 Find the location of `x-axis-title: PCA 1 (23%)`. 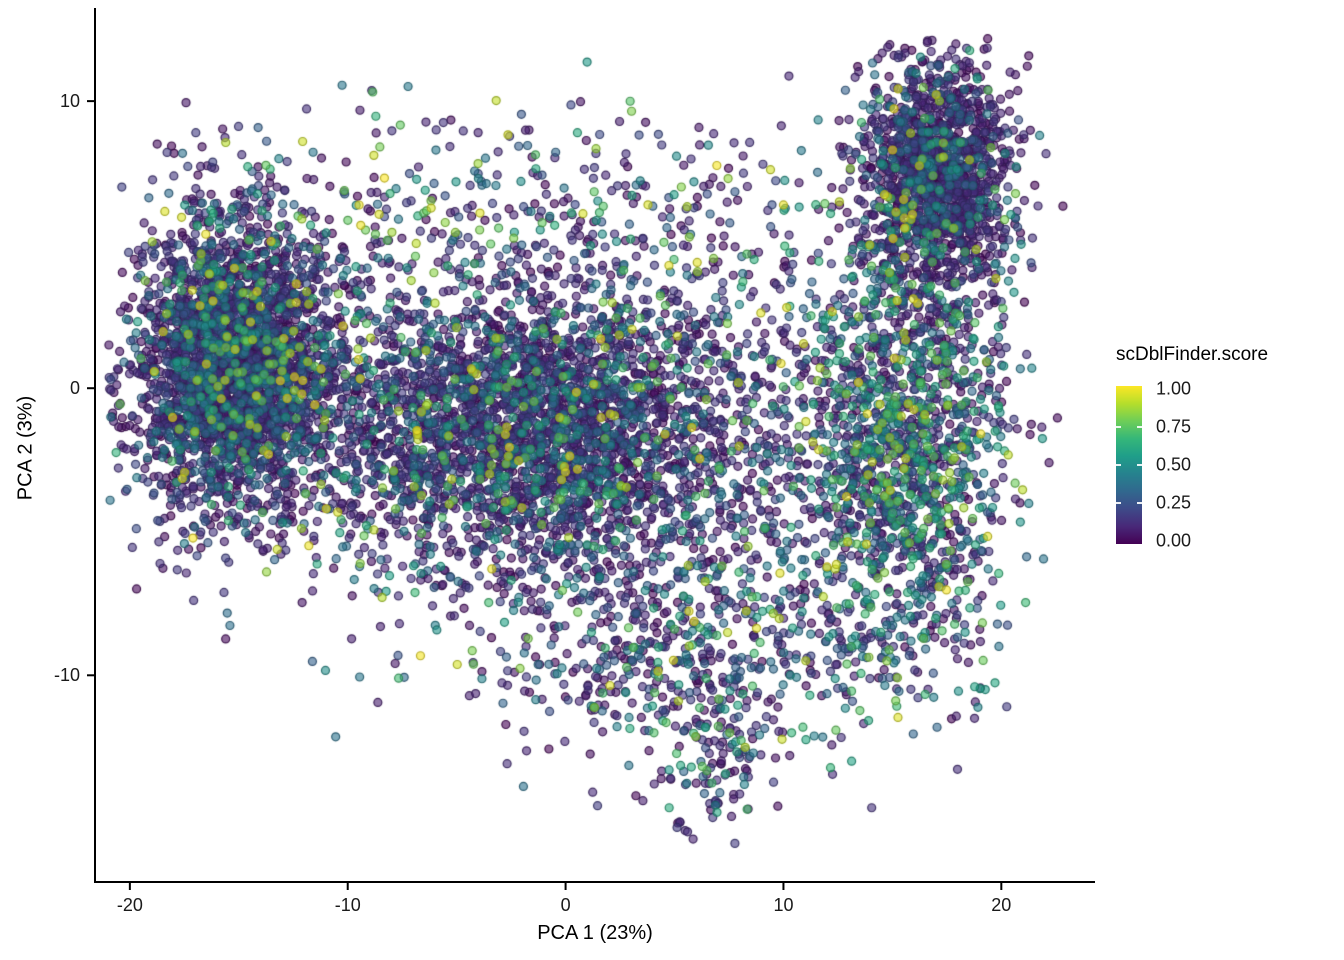

x-axis-title: PCA 1 (23%) is located at coordinates (595, 933).